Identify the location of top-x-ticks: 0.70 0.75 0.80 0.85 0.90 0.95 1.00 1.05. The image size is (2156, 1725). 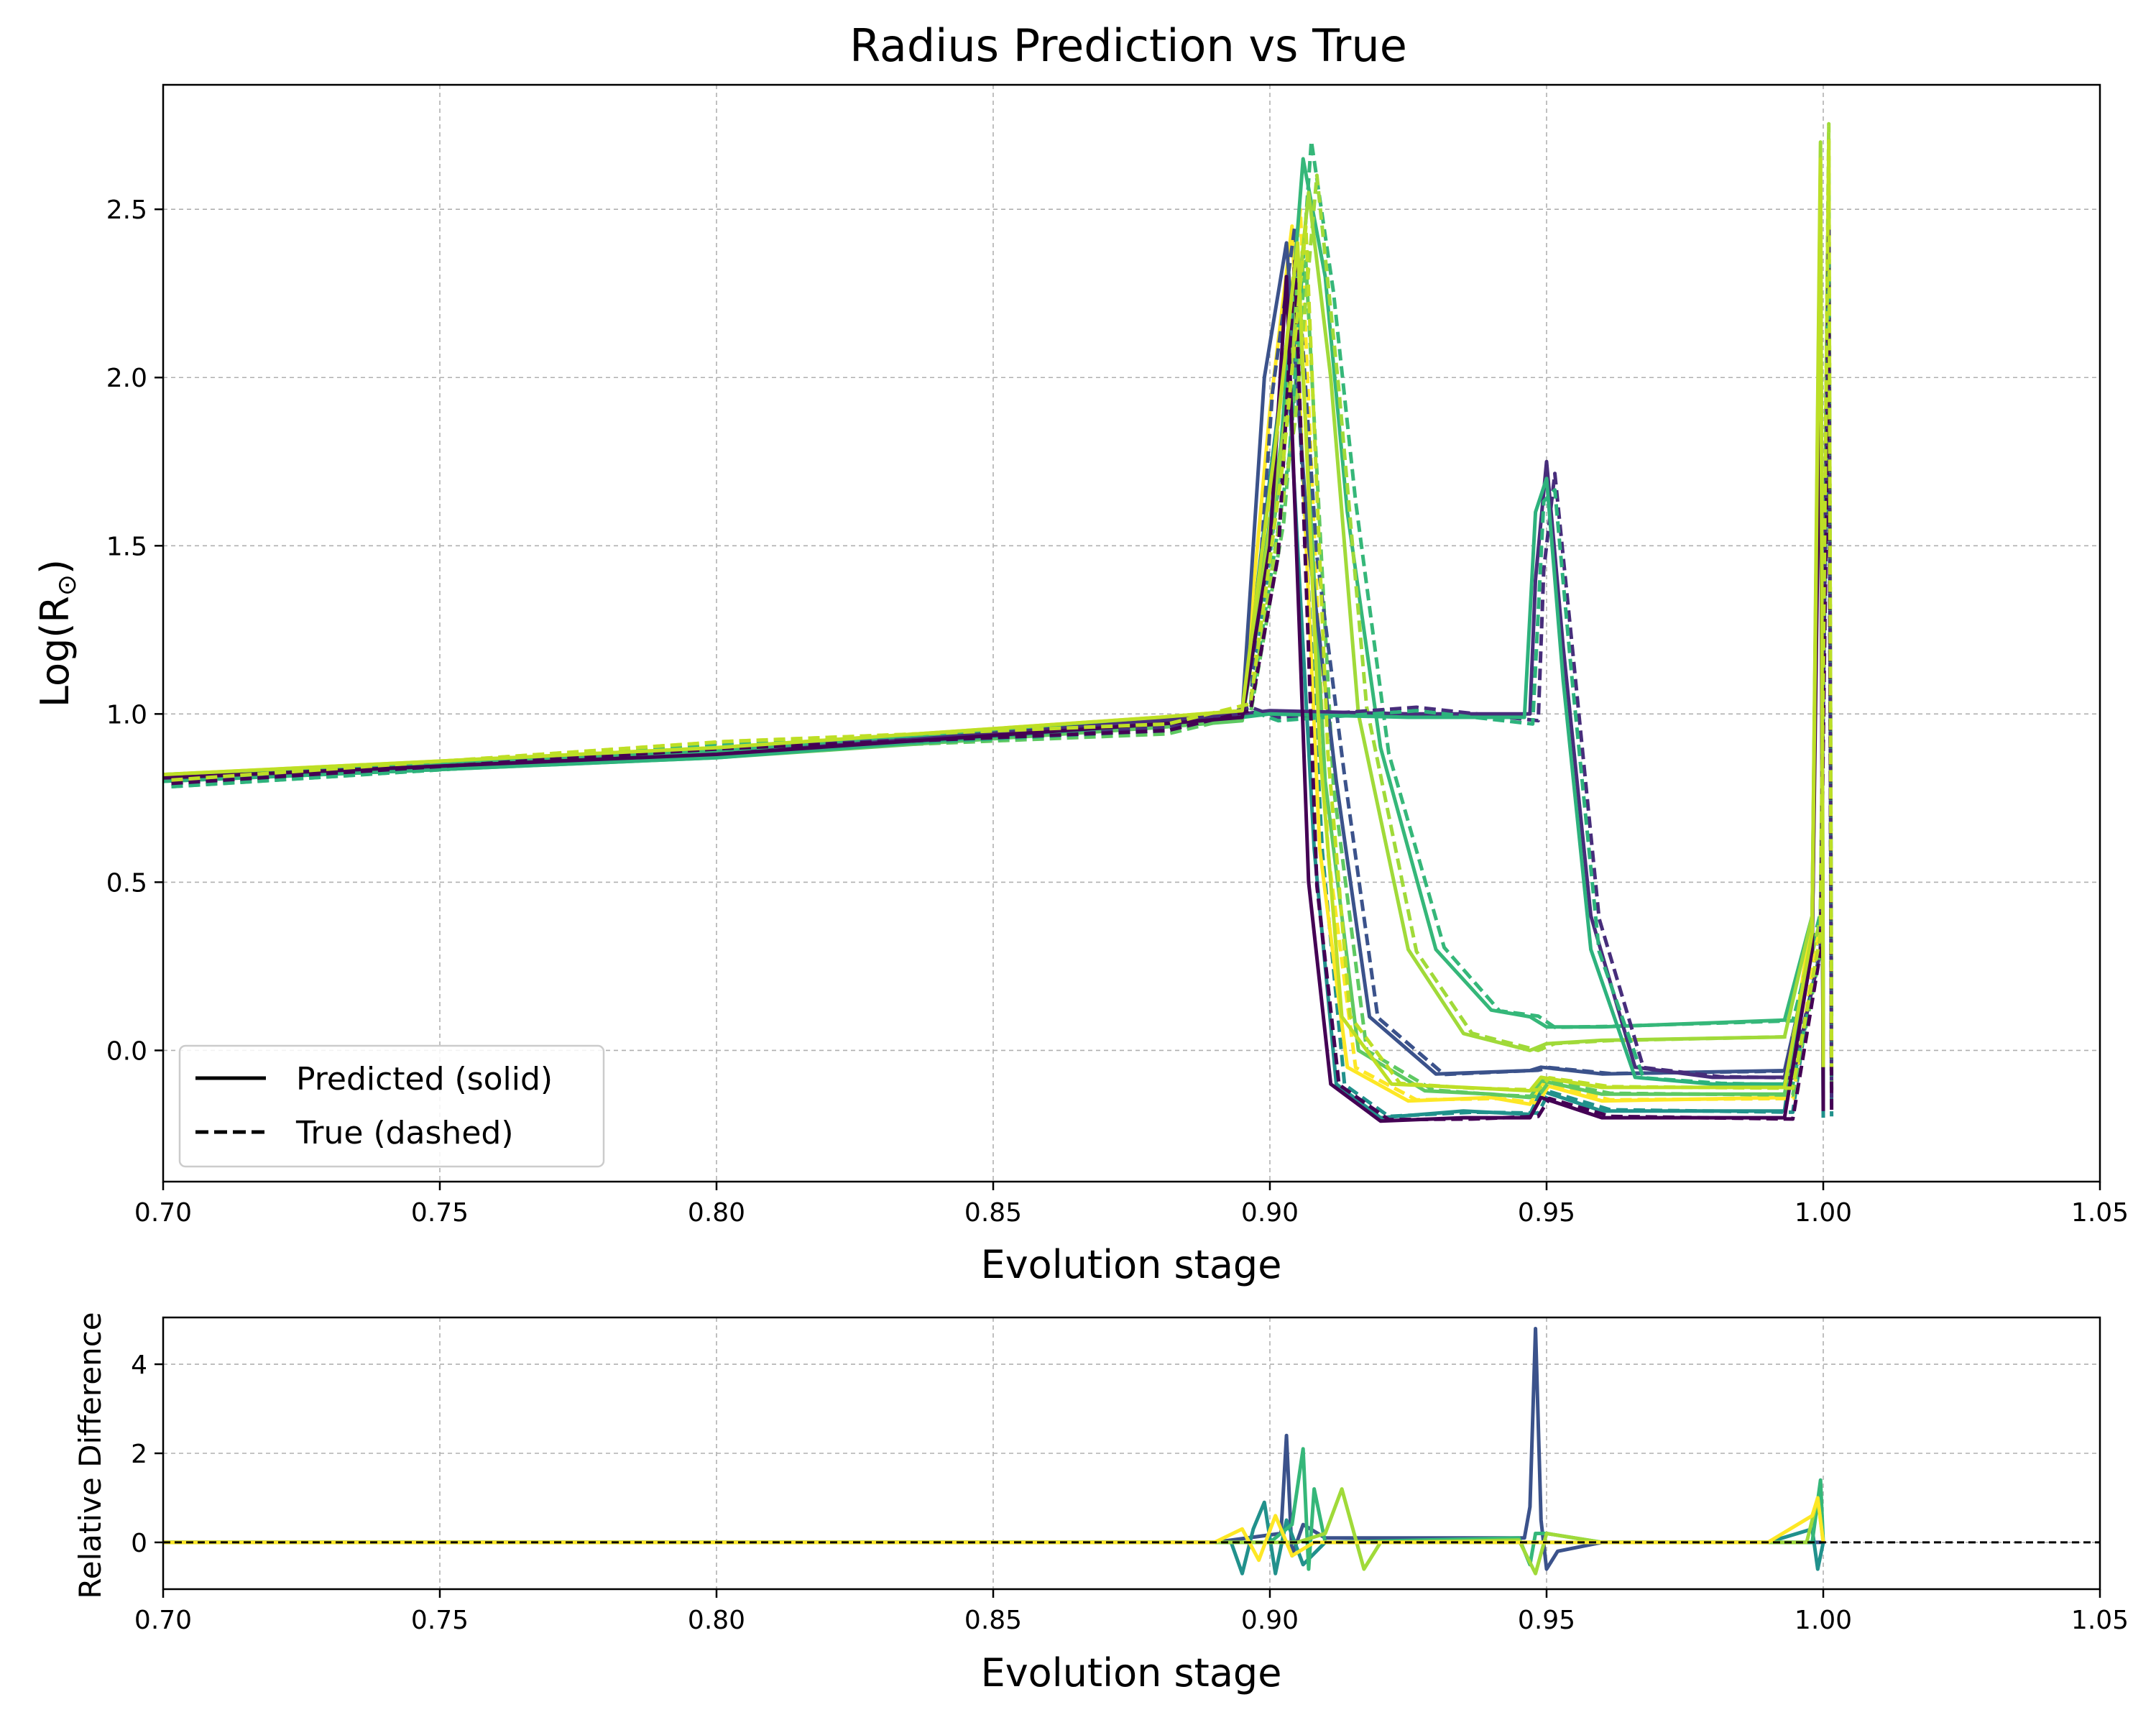
(1131, 1205).